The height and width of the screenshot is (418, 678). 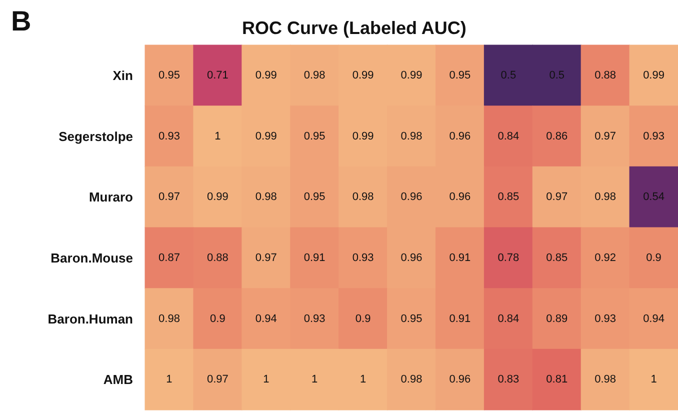 What do you see at coordinates (509, 258) in the screenshot?
I see `data-label: 0.78` at bounding box center [509, 258].